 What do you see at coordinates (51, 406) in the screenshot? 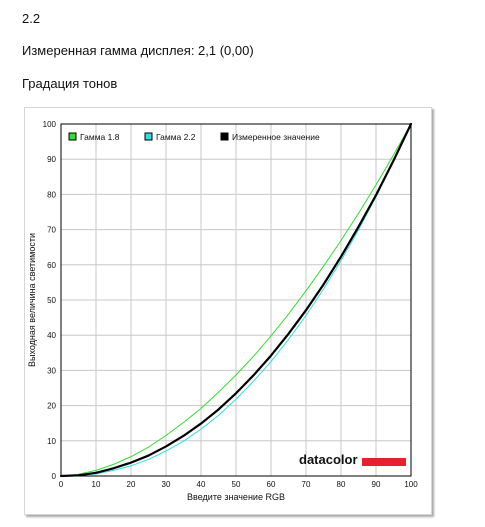
I see `y-tick-label: 20` at bounding box center [51, 406].